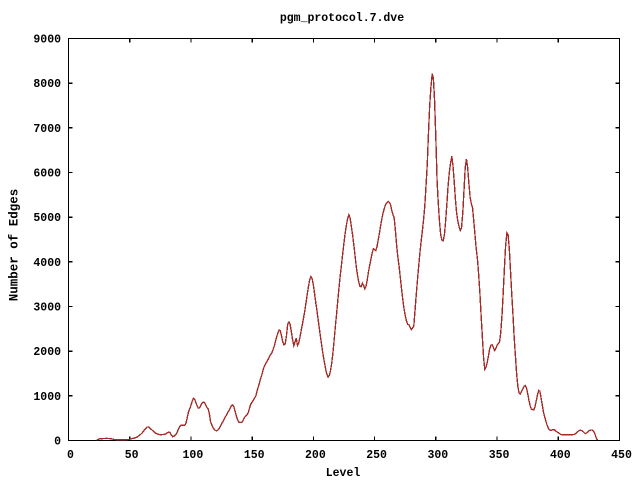 This screenshot has height=480, width=640. I want to click on svg-text: 6000, so click(47, 174).